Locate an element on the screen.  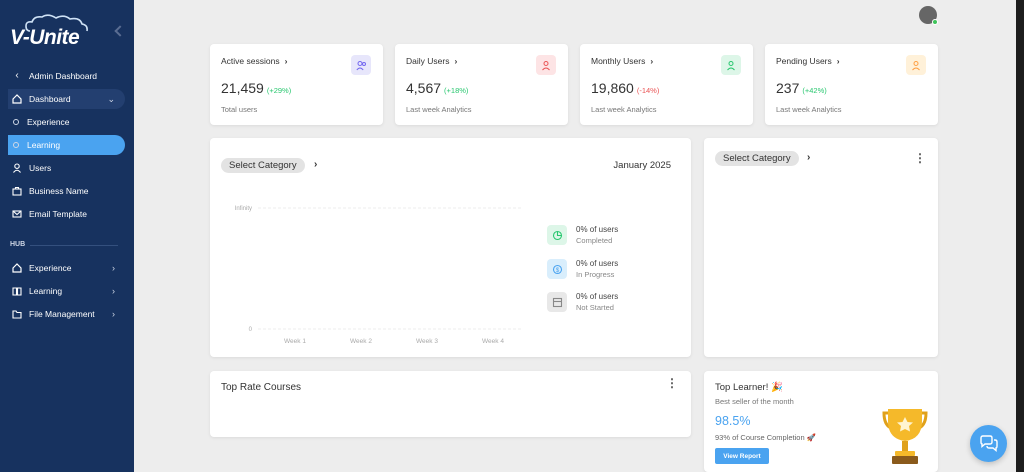
sidebar-item-label: Learning is located at coordinates (44, 145).